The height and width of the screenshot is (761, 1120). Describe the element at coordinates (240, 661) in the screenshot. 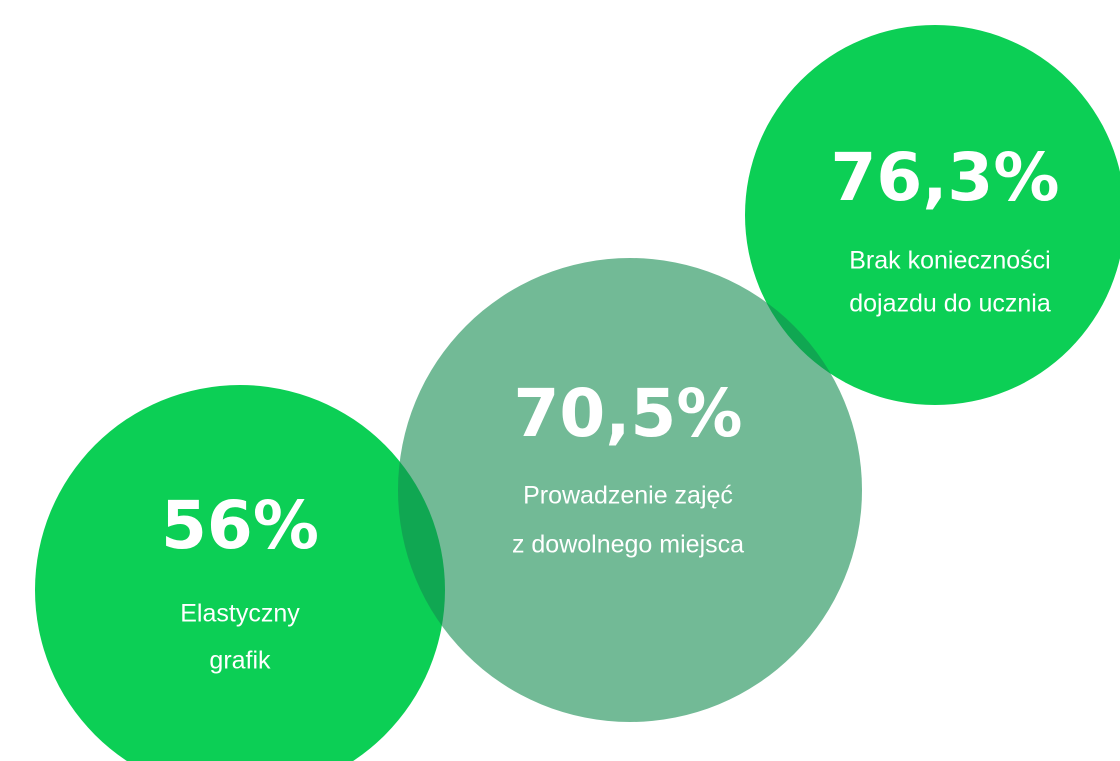

I see `stat-label: grafik` at that location.